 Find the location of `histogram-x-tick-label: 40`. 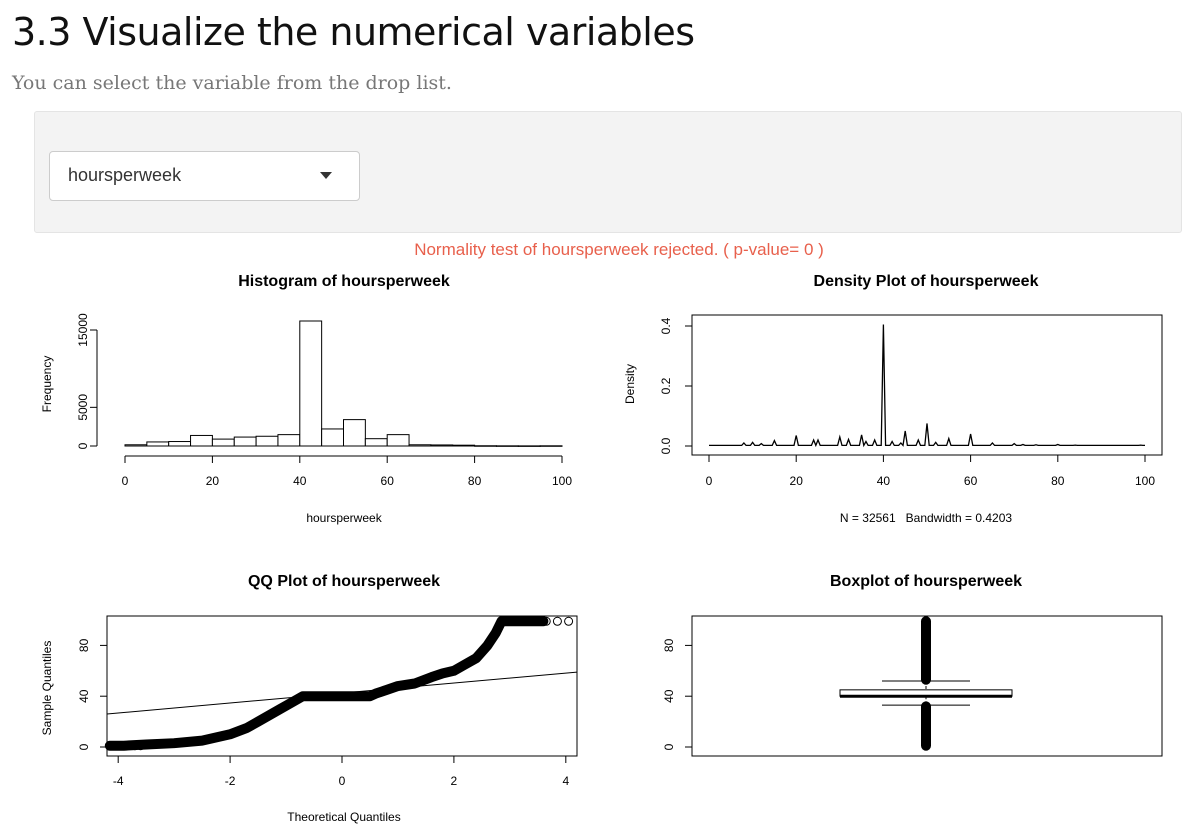

histogram-x-tick-label: 40 is located at coordinates (300, 481).